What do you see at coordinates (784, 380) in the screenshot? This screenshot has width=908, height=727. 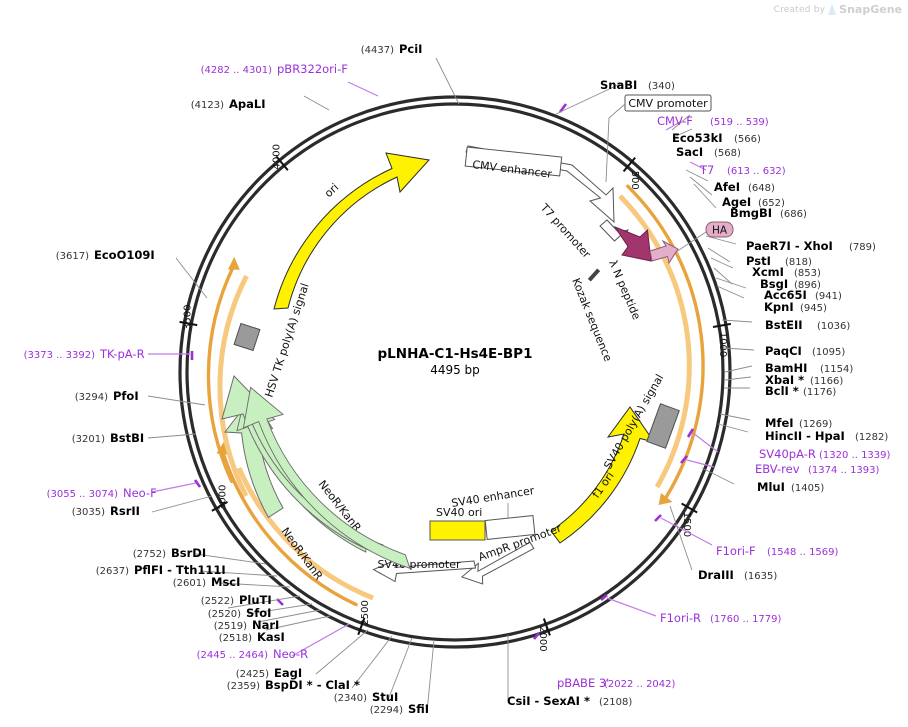 I see `label-name: XbaI *` at bounding box center [784, 380].